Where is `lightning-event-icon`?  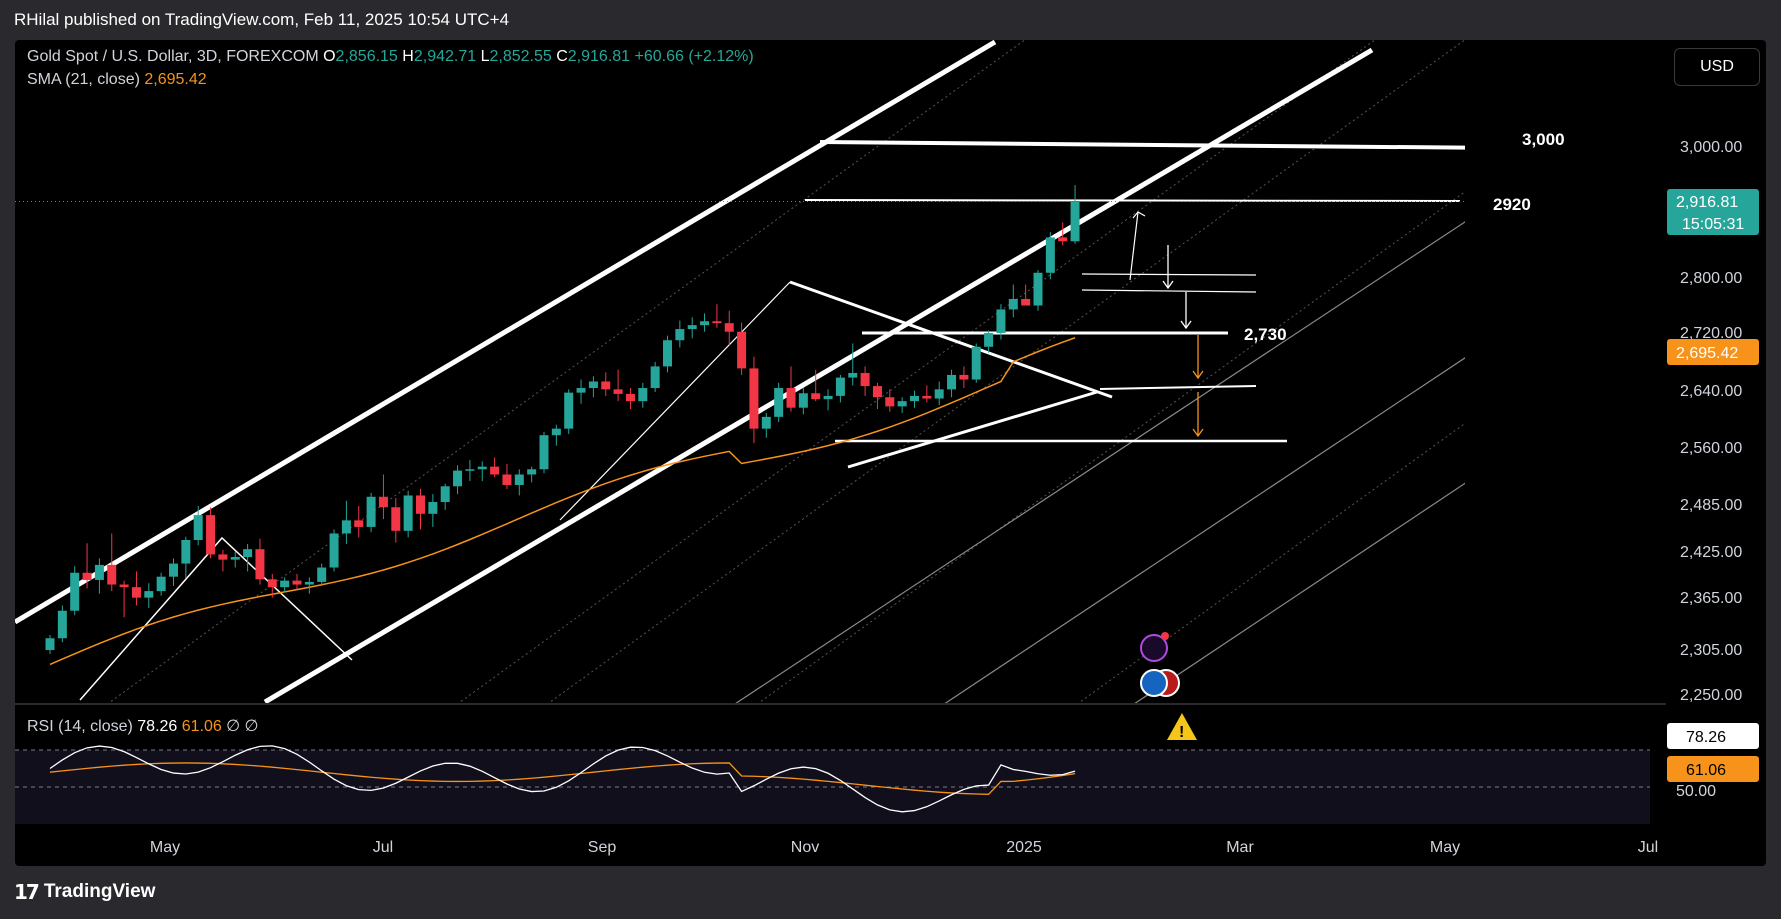
lightning-event-icon is located at coordinates (1154, 648).